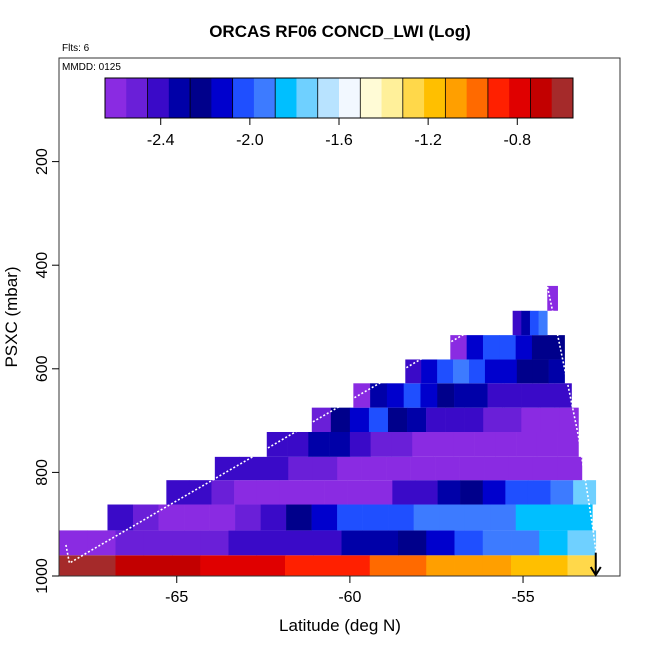 The height and width of the screenshot is (650, 650). What do you see at coordinates (186, 565) in the screenshot?
I see `heatmap-cell-r0-c4` at bounding box center [186, 565].